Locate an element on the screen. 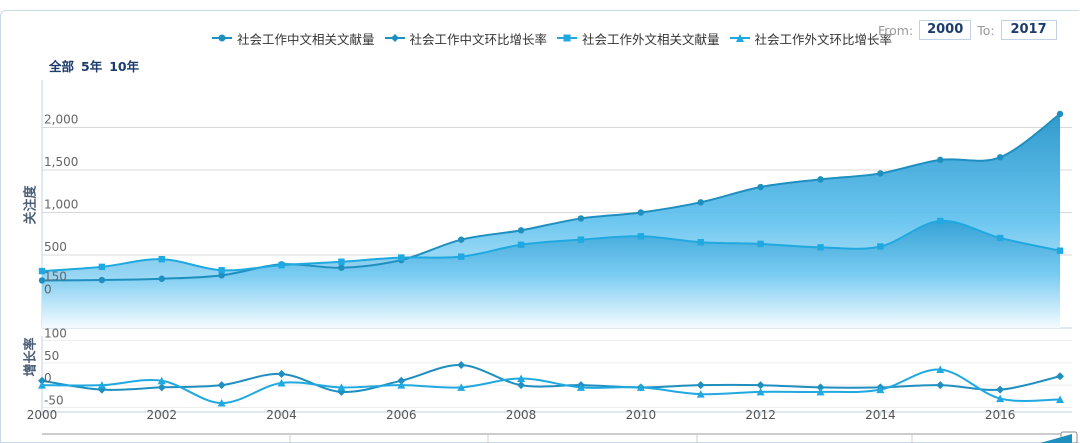 The image size is (1080, 443). growth-y-axis-title: 增长率 is located at coordinates (31, 357).